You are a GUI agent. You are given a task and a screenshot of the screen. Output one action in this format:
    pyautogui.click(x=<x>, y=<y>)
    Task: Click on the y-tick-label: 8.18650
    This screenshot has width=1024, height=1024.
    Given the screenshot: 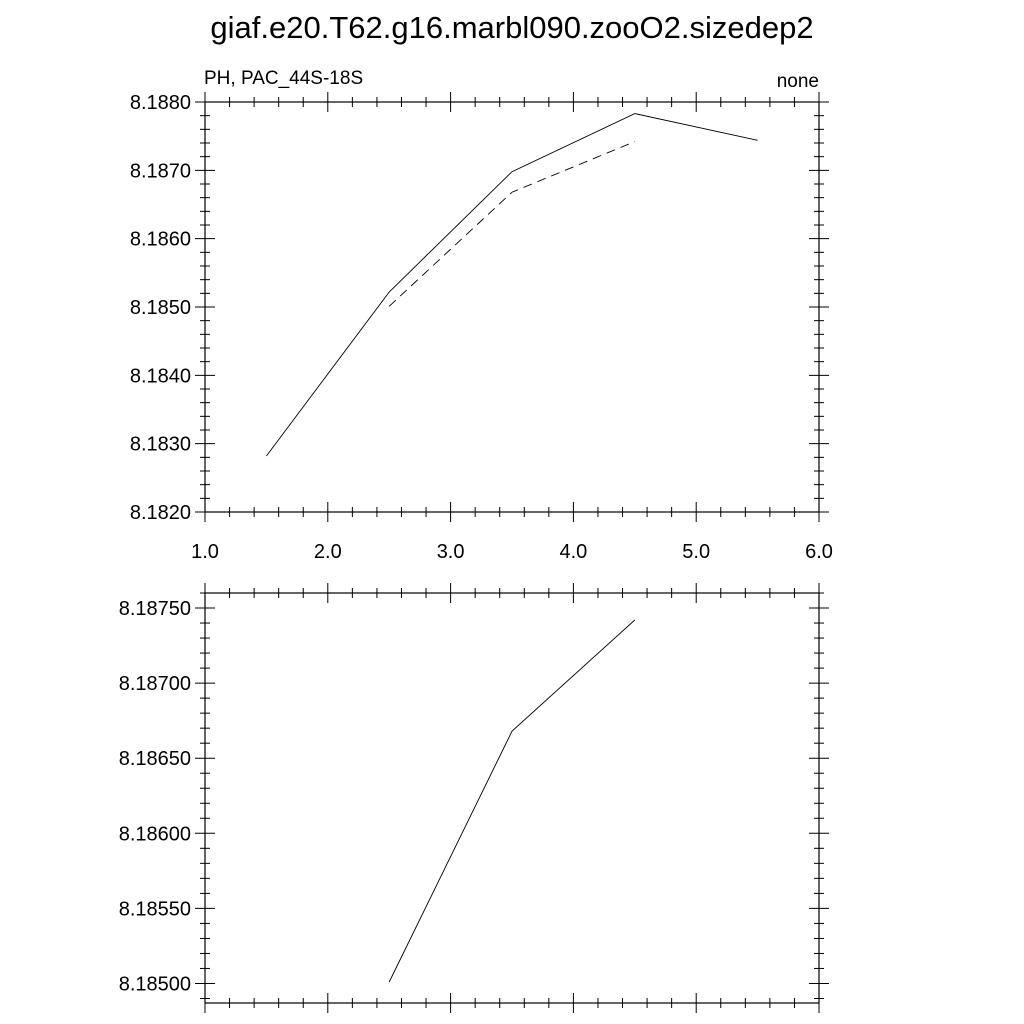 What is the action you would take?
    pyautogui.click(x=155, y=759)
    